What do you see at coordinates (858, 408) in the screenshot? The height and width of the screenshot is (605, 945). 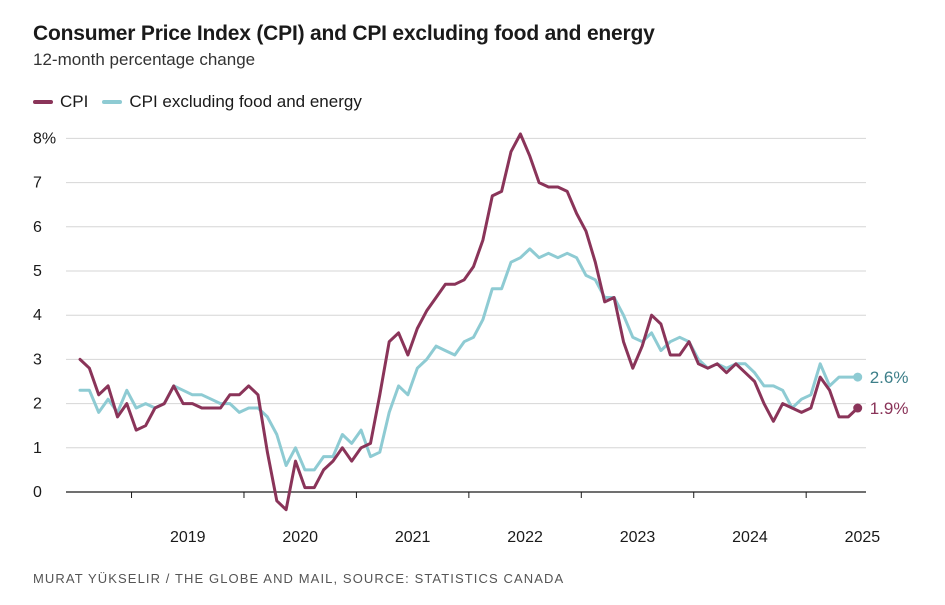 I see `end-dot-cpi` at bounding box center [858, 408].